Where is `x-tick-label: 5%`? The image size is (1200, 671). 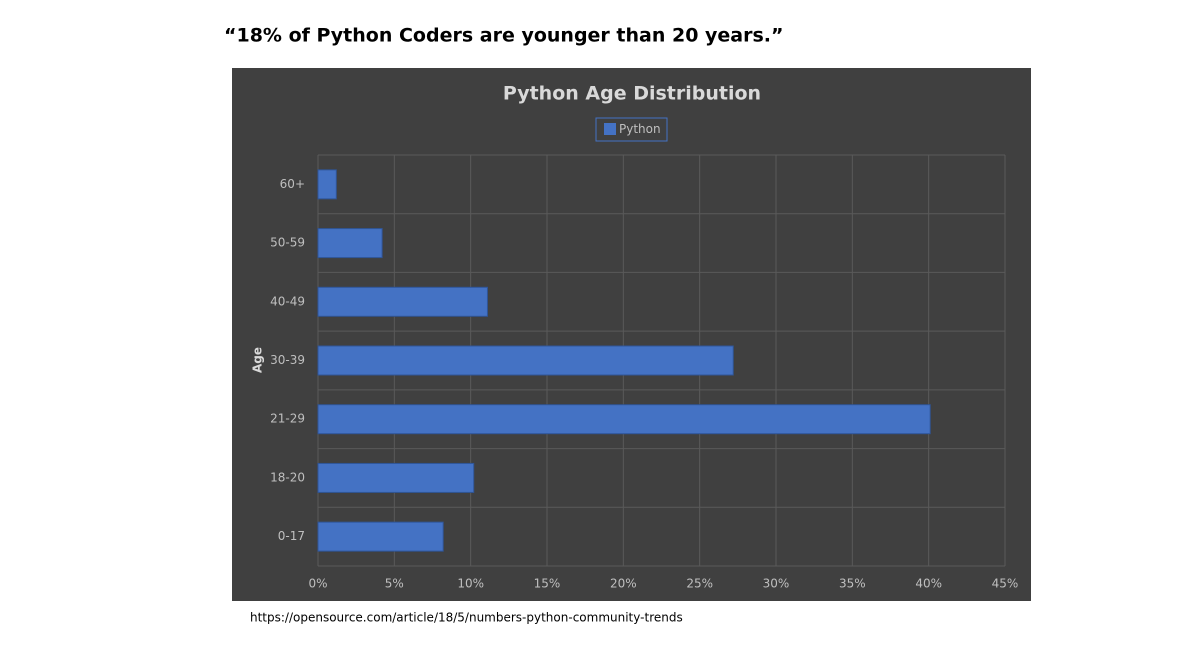
x-tick-label: 5% is located at coordinates (394, 584).